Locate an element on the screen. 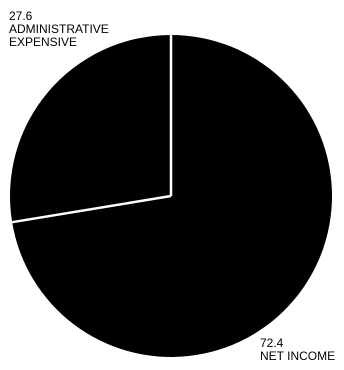 The image size is (344, 370). slice-label-net-income: NET INCOME is located at coordinates (297, 356).